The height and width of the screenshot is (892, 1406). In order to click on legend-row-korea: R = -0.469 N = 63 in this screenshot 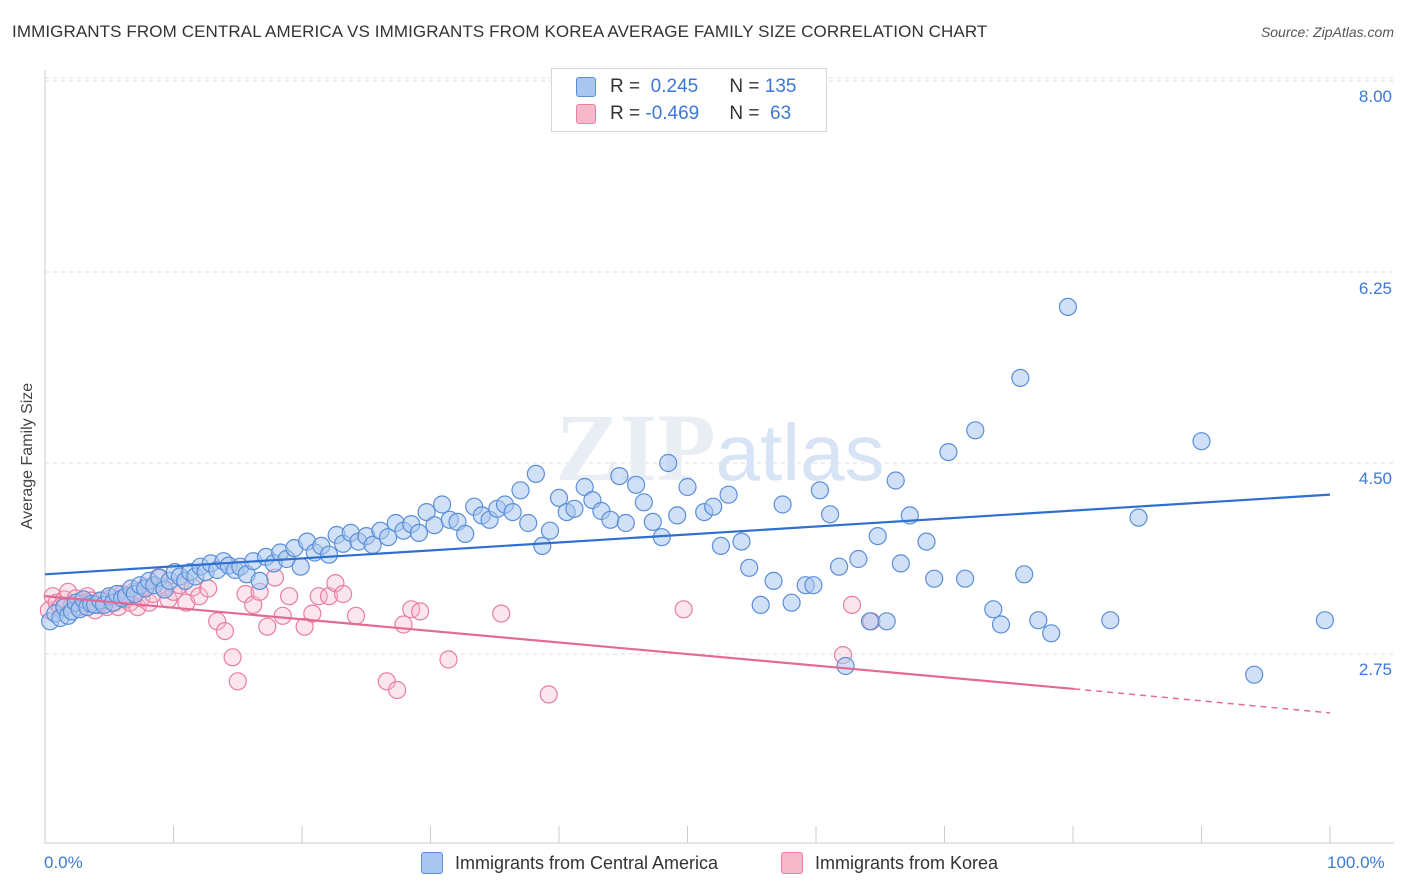, I will do `click(683, 114)`.